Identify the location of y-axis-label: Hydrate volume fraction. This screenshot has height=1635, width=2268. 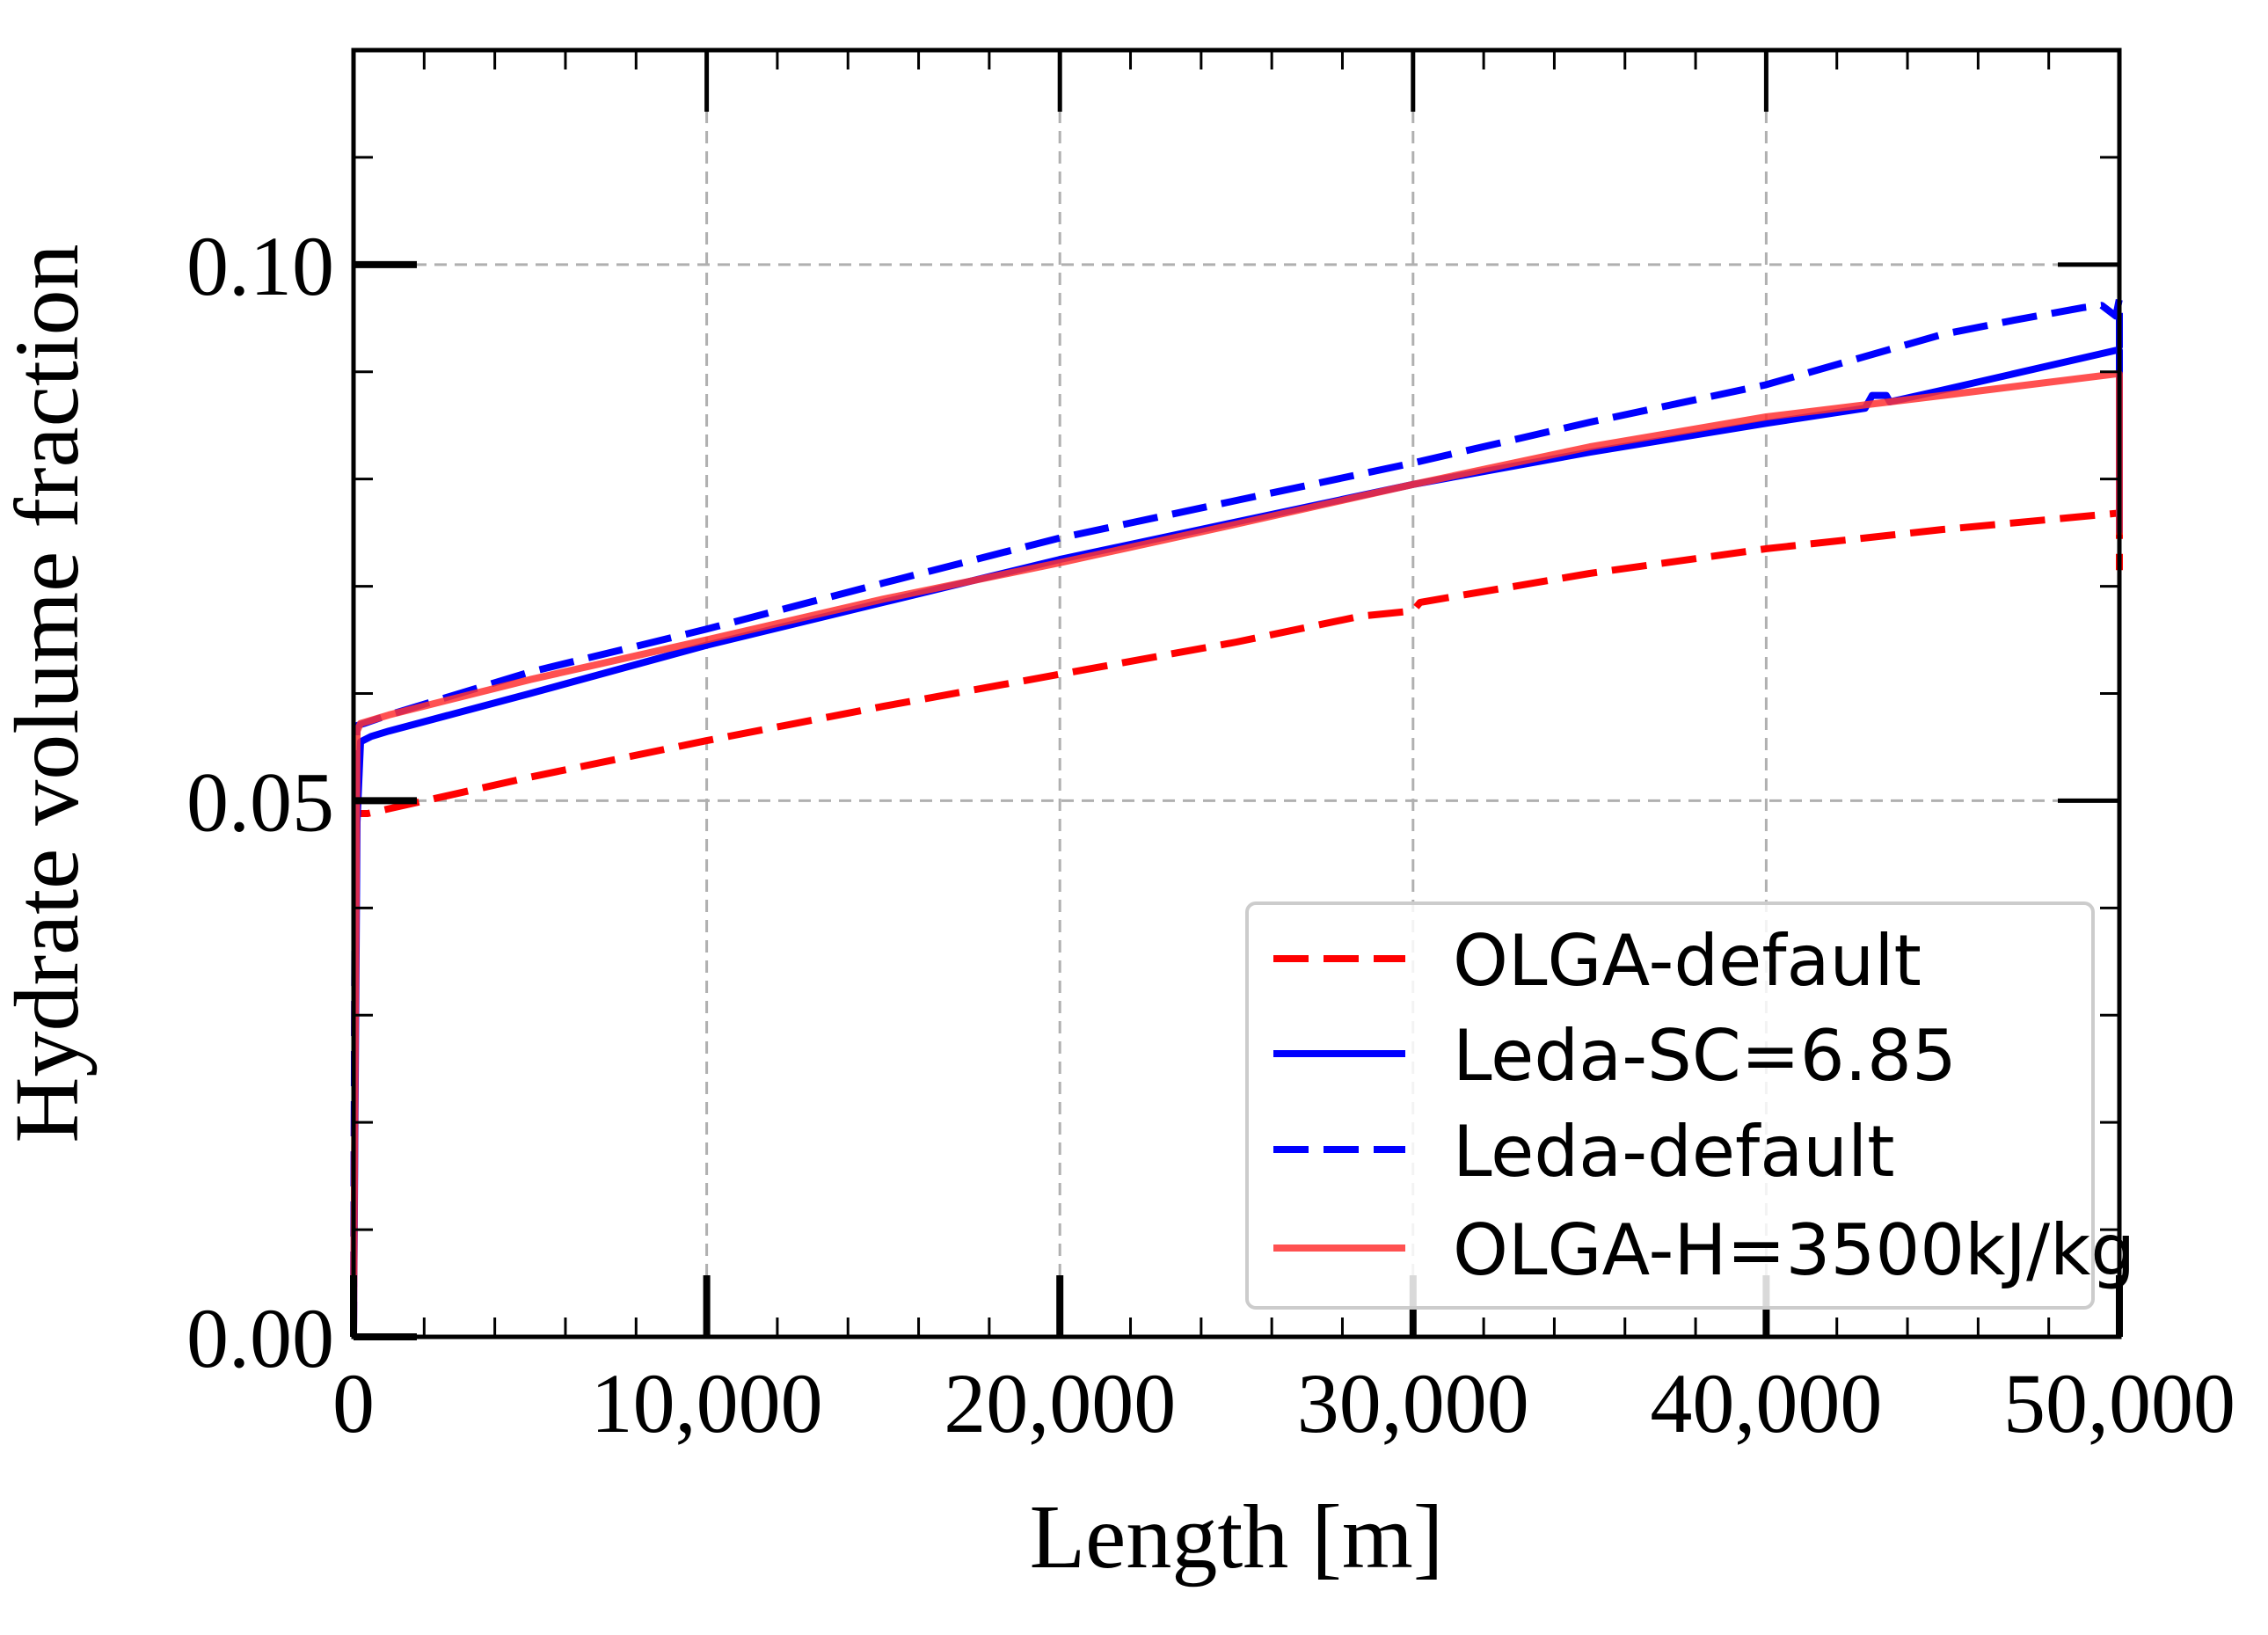
(49, 693).